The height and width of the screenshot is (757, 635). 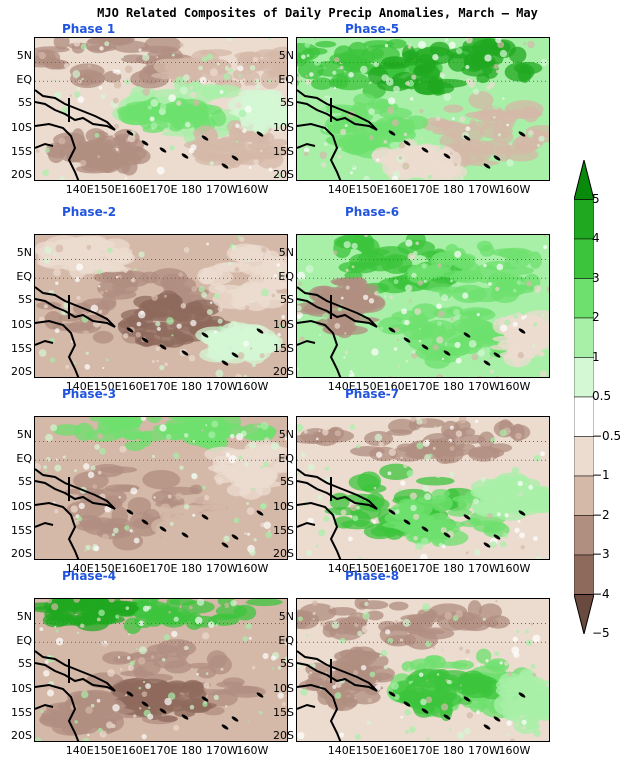 What do you see at coordinates (89, 576) in the screenshot?
I see `panel-label: Phase-4` at bounding box center [89, 576].